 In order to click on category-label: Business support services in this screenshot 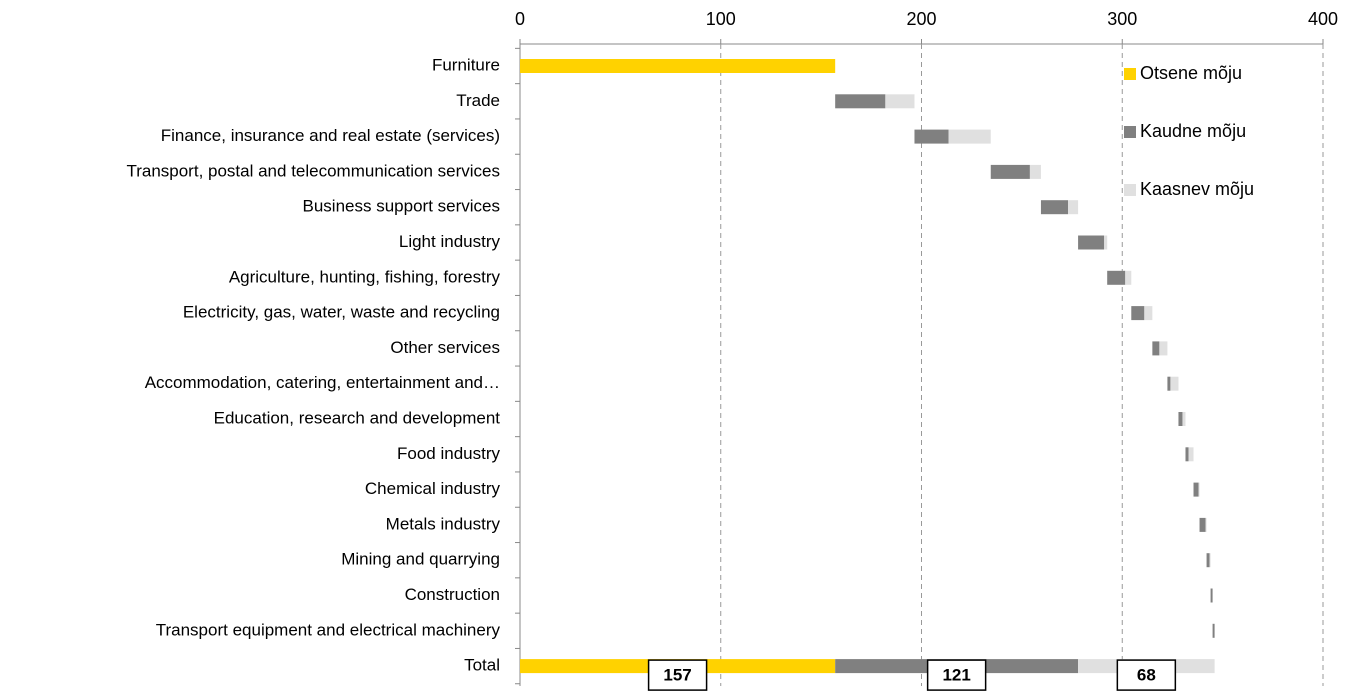, I will do `click(401, 206)`.